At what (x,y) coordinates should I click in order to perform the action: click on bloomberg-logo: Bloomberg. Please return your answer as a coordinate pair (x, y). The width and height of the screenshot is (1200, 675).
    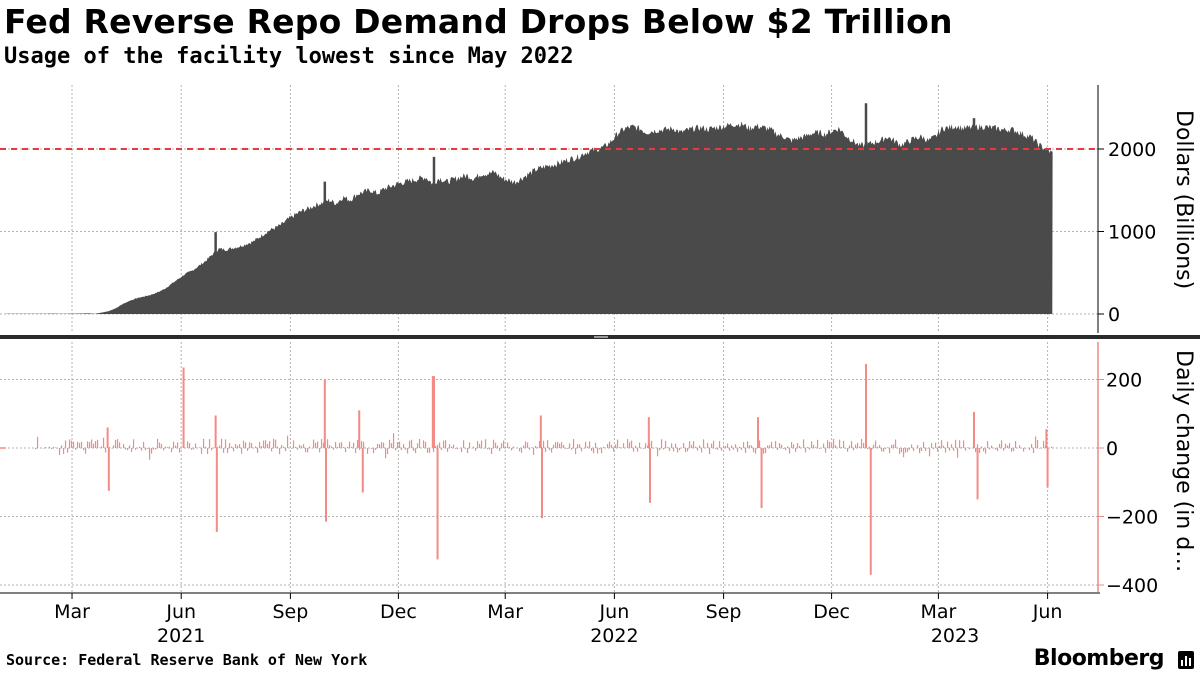
    Looking at the image, I should click on (1099, 658).